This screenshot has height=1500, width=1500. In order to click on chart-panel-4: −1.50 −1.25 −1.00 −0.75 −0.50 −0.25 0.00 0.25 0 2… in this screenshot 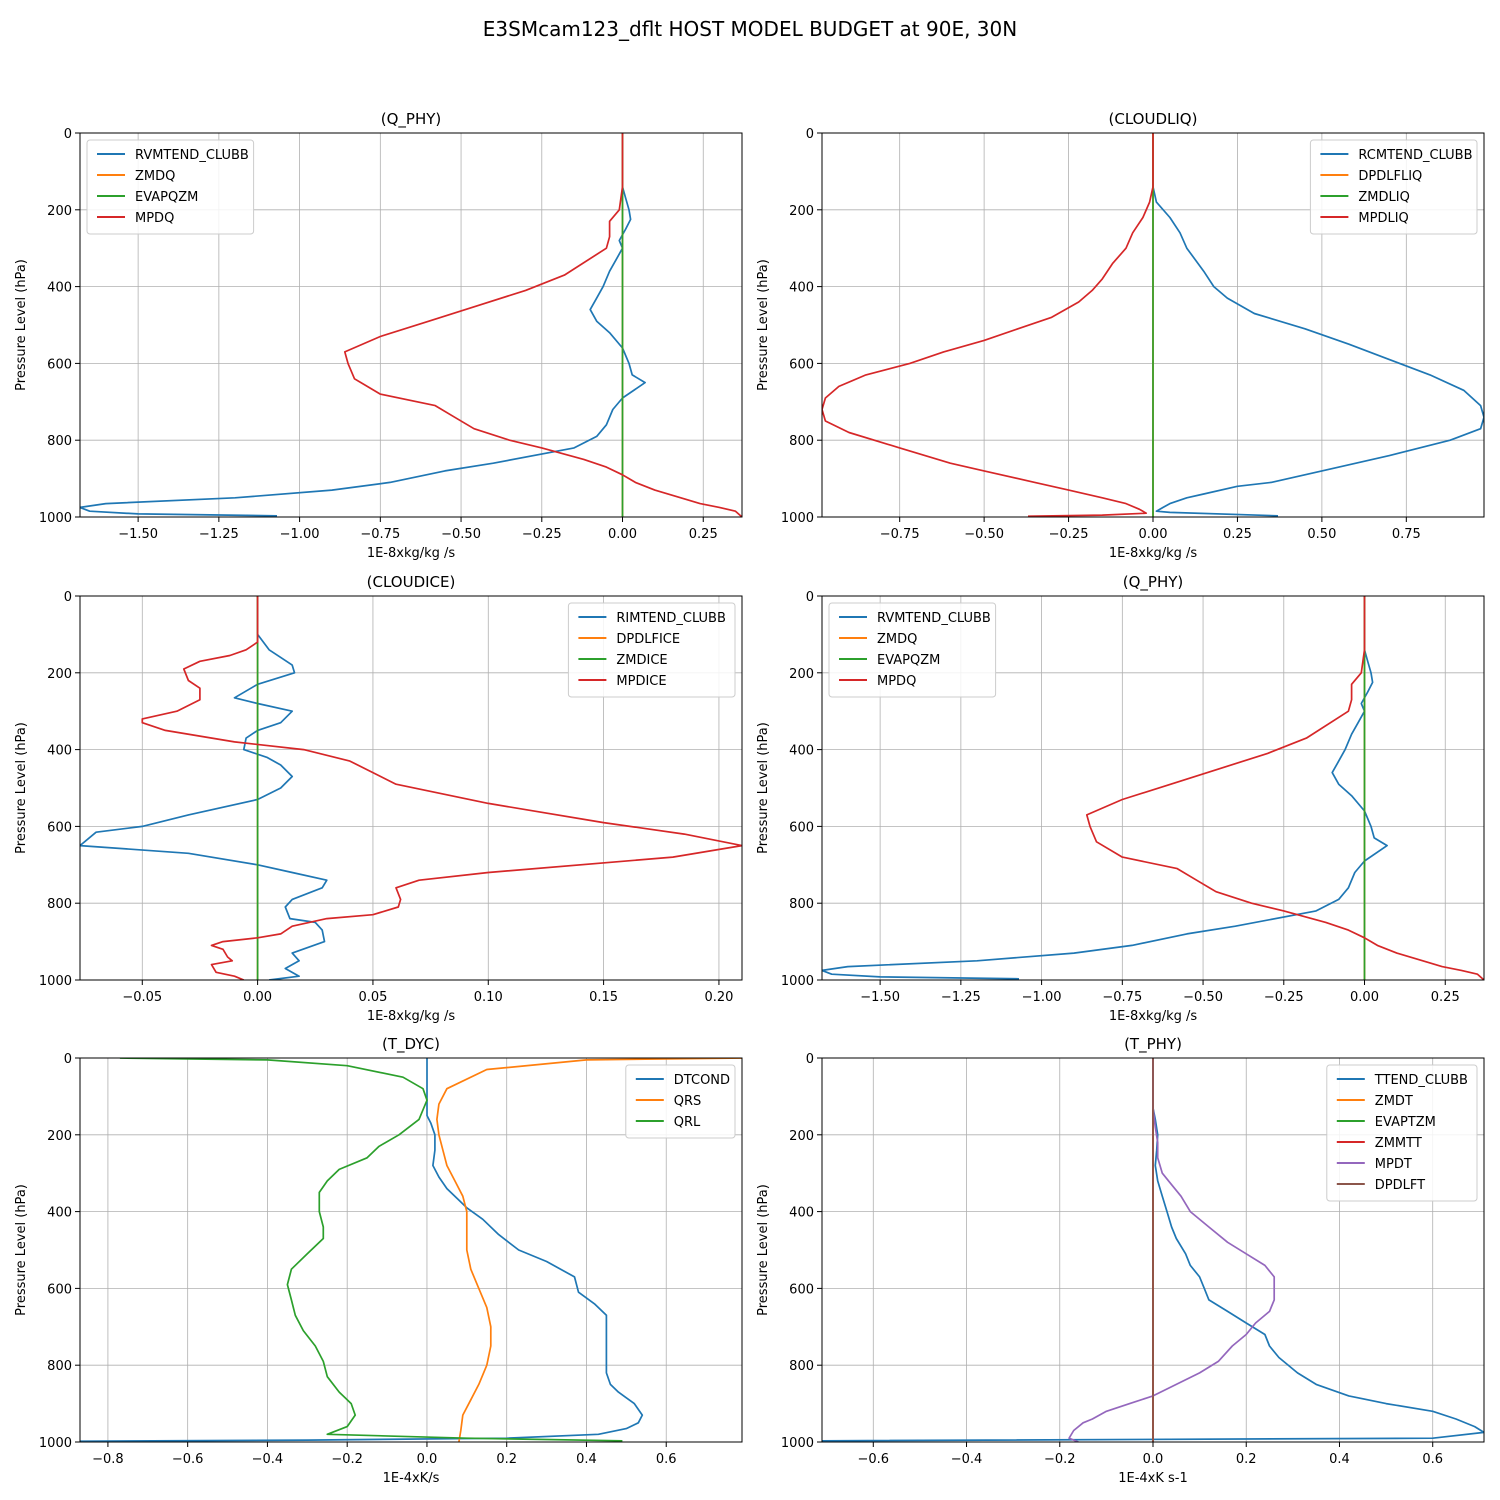, I will do `click(1120, 798)`.